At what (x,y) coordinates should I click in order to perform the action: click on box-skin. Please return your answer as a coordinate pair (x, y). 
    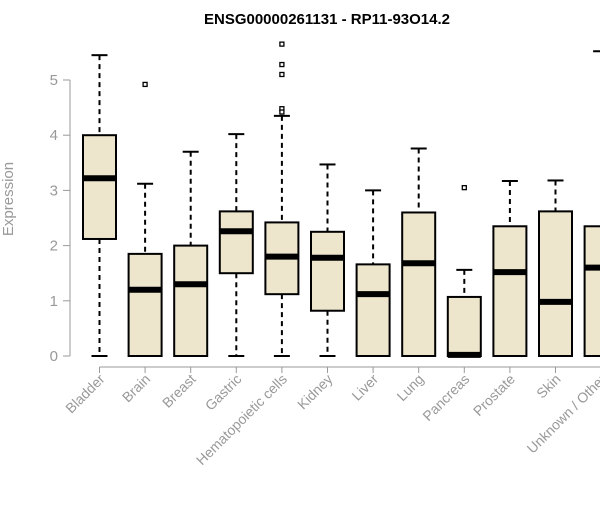
    Looking at the image, I should click on (555, 268).